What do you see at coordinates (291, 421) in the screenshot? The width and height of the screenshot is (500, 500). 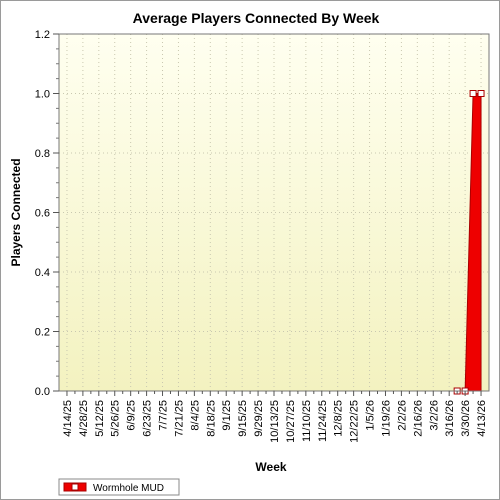 I see `x-tick-label: 10/27/25` at bounding box center [291, 421].